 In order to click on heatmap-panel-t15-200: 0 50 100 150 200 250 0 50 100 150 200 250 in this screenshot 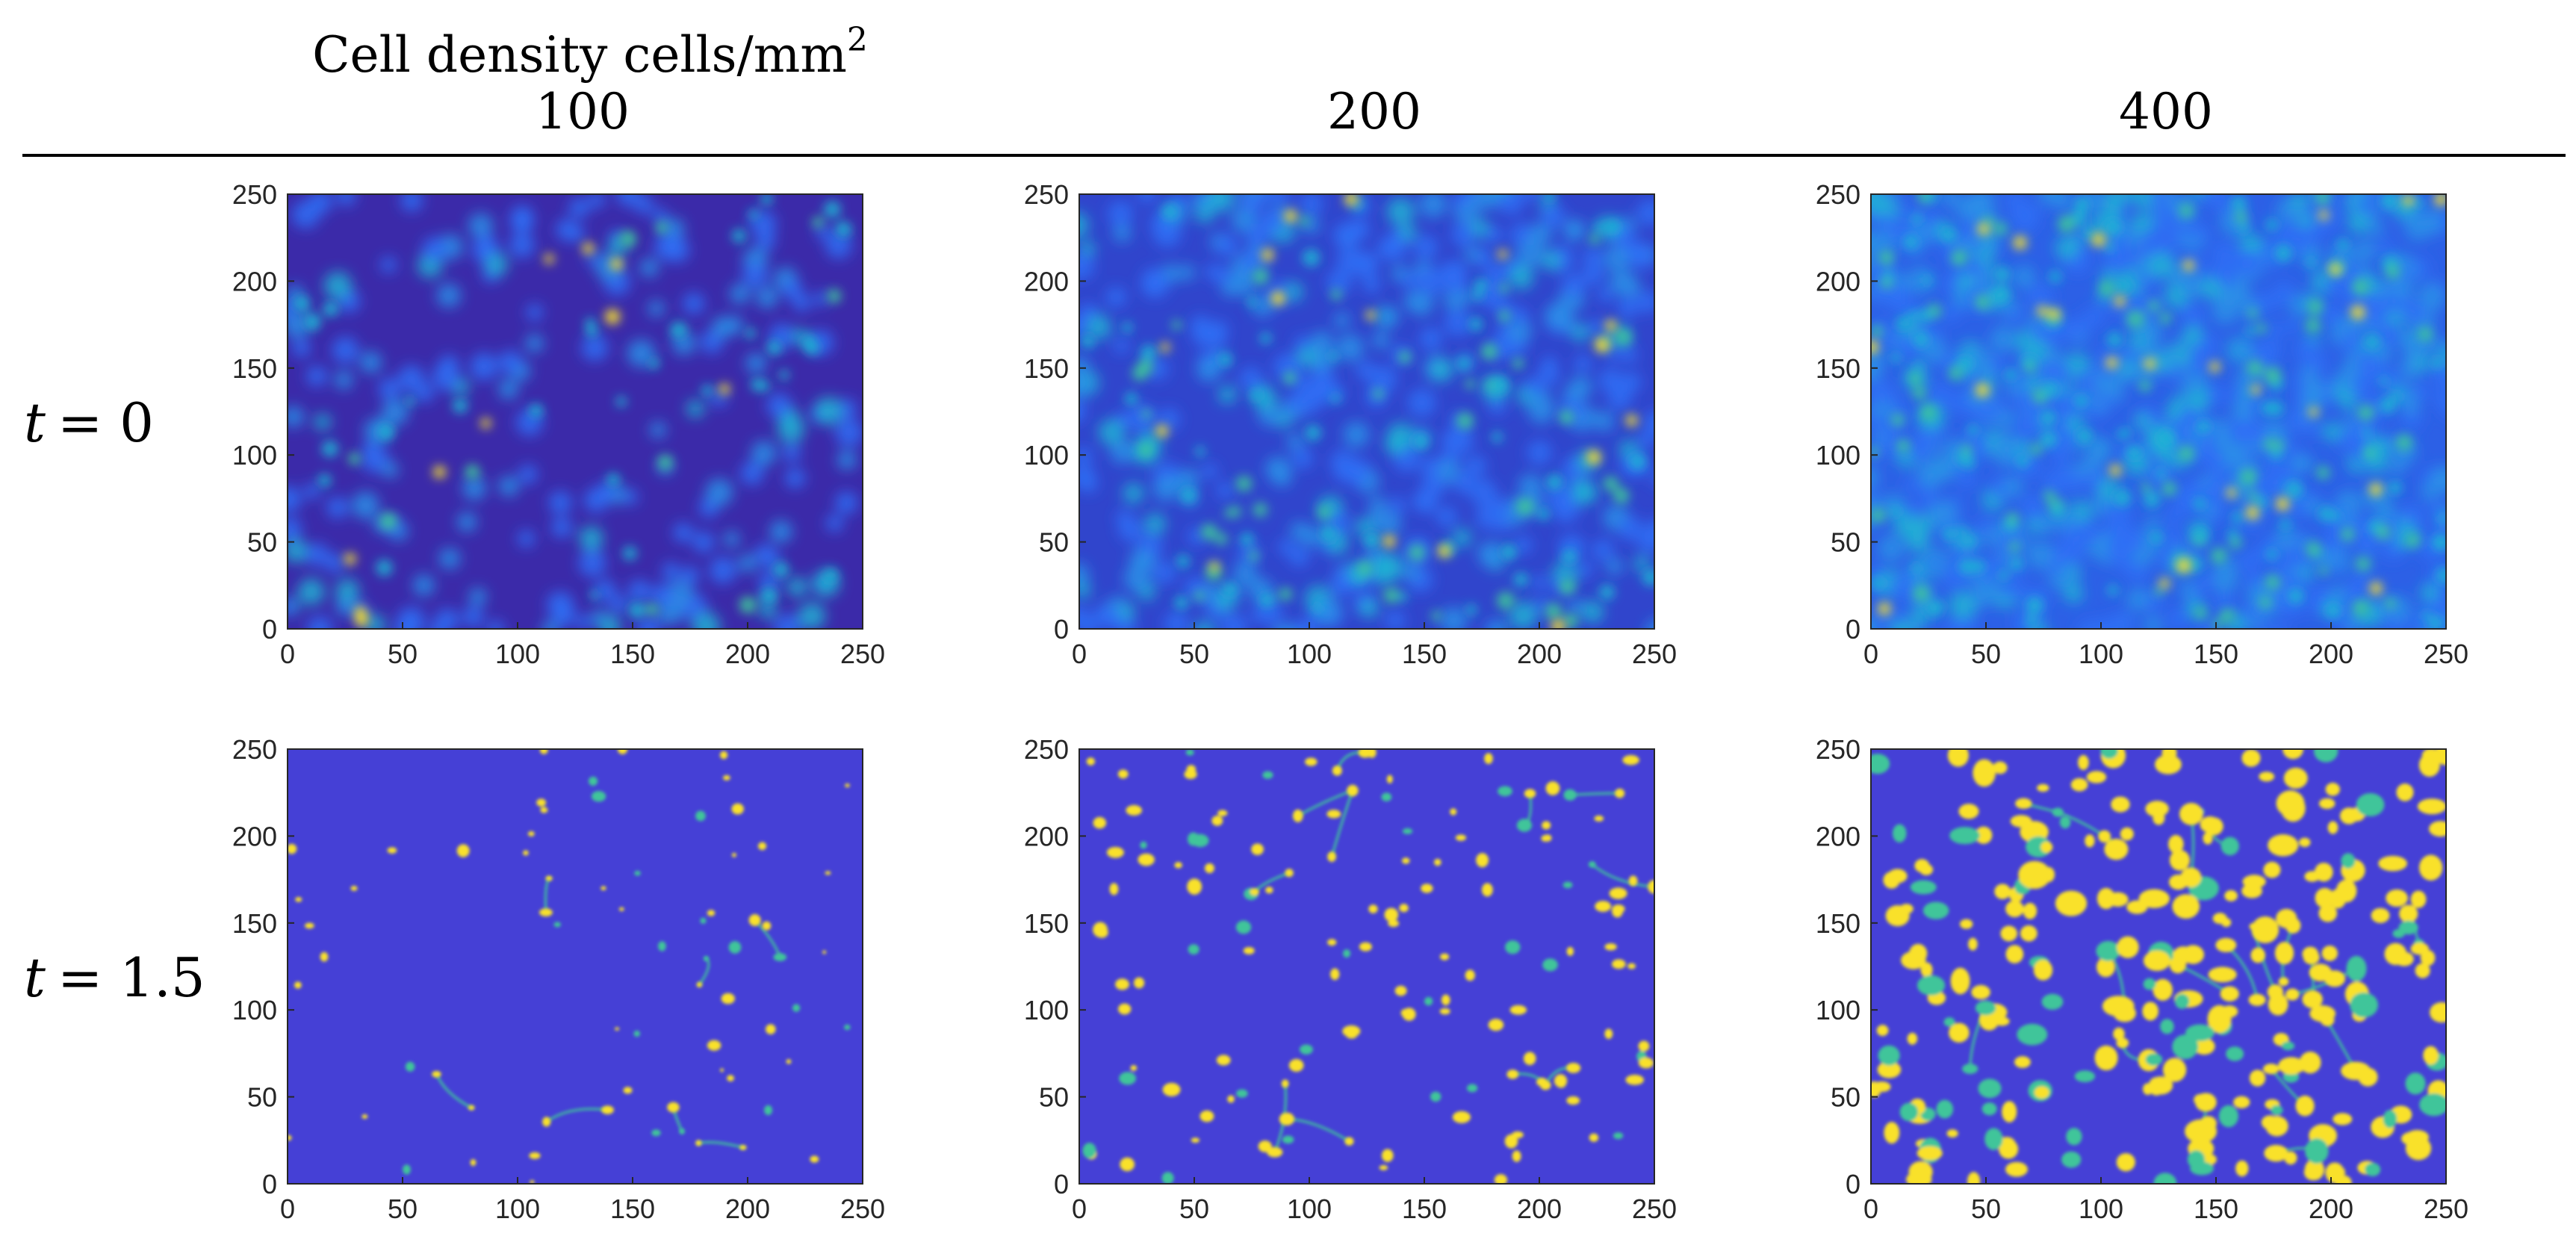, I will do `click(1351, 979)`.